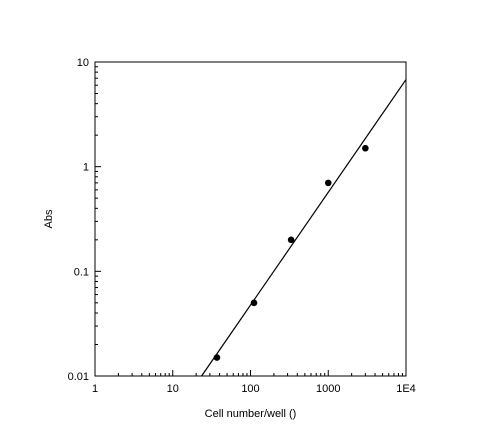 Image resolution: width=500 pixels, height=437 pixels. Describe the element at coordinates (78, 220) in the screenshot. I see `y-tick-labels: 0.01 0.1 1 10` at that location.